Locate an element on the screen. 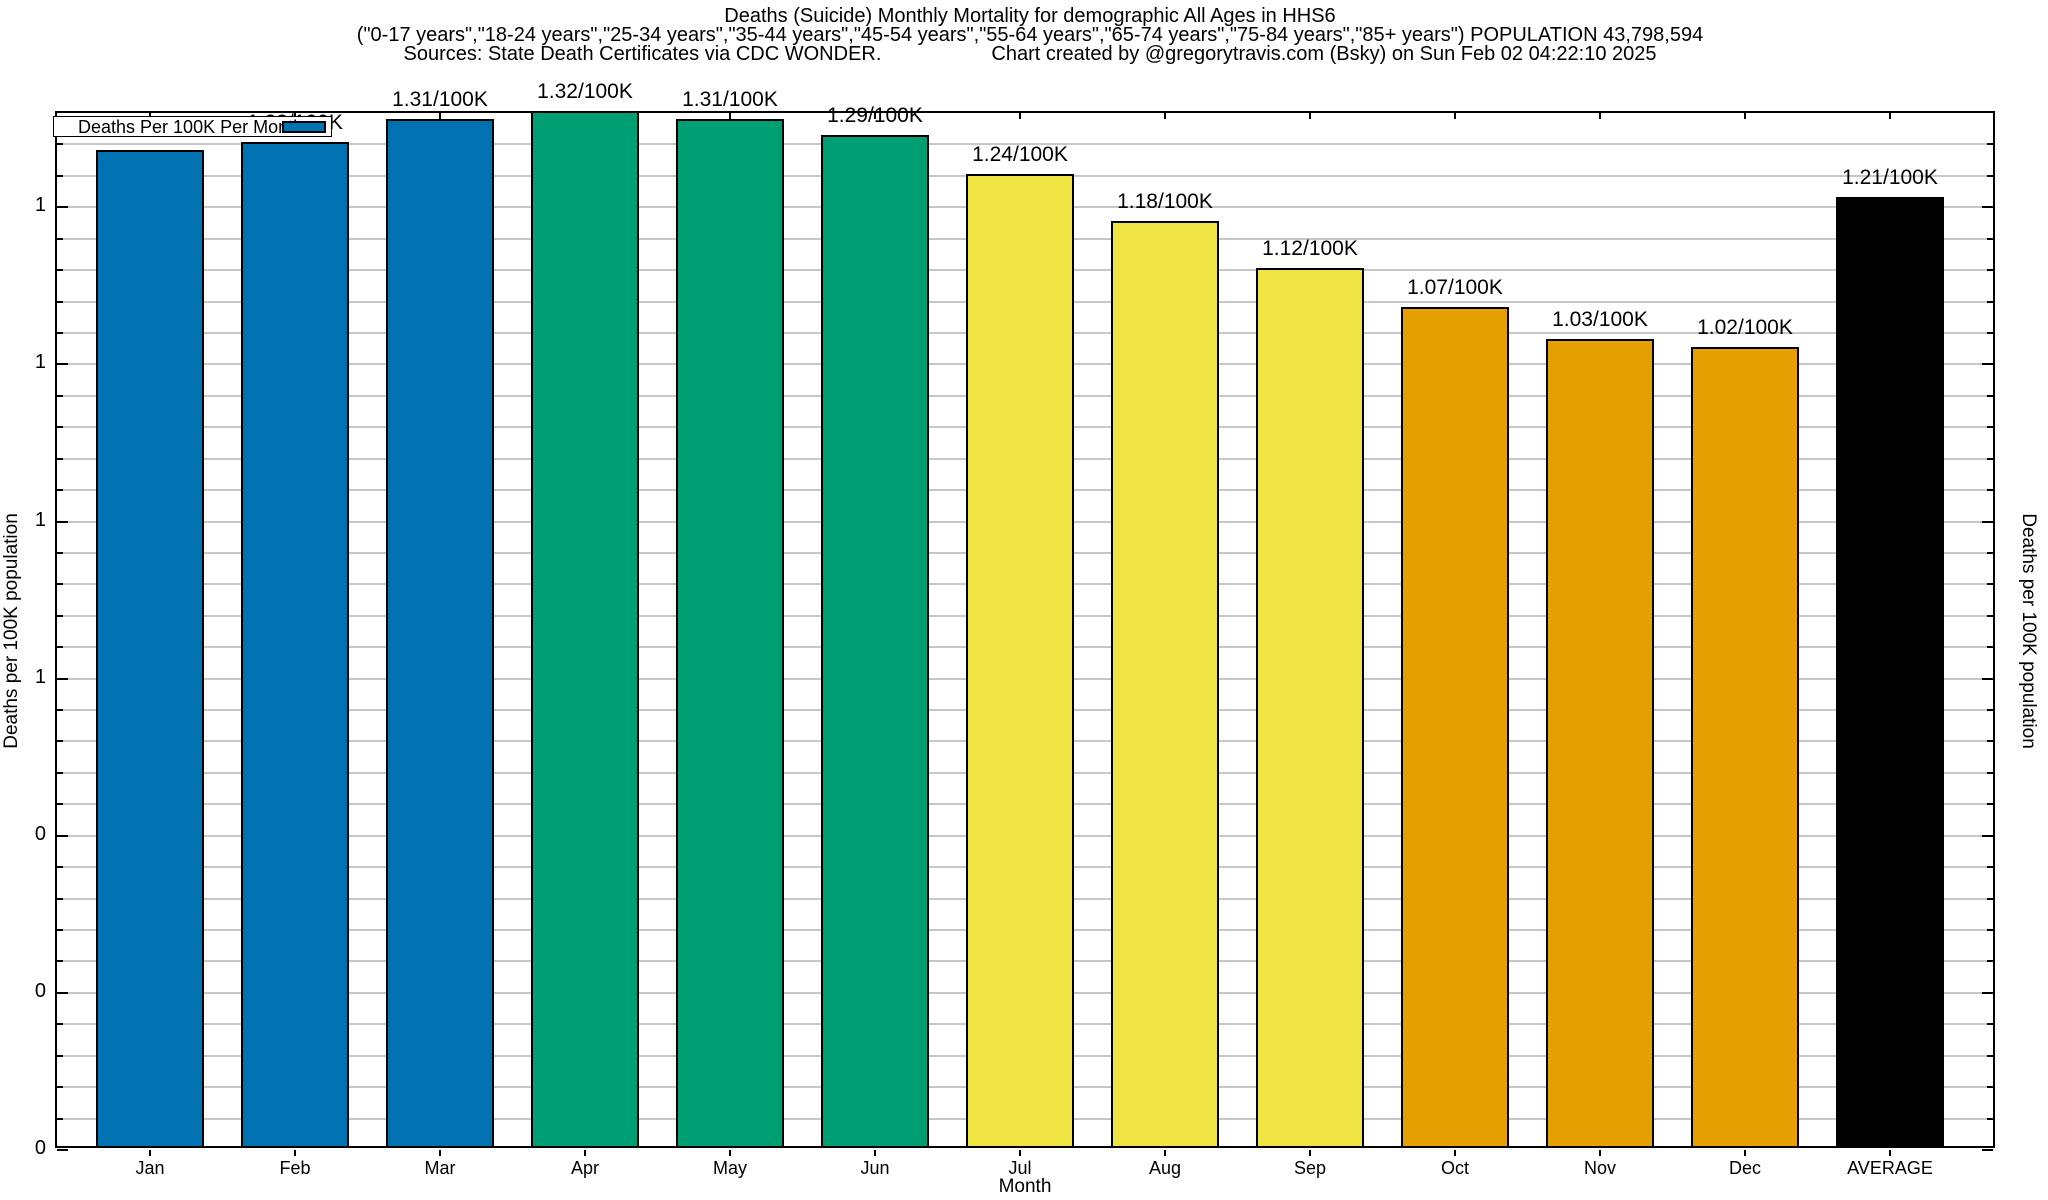 Image resolution: width=2048 pixels, height=1200 pixels. bar-jul is located at coordinates (1020, 660).